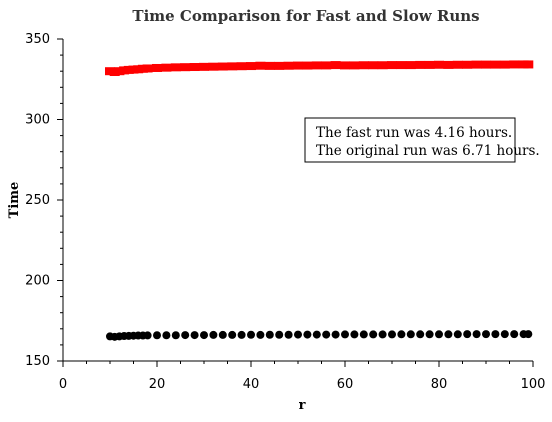  I want to click on y-tick-label: 300, so click(37, 120).